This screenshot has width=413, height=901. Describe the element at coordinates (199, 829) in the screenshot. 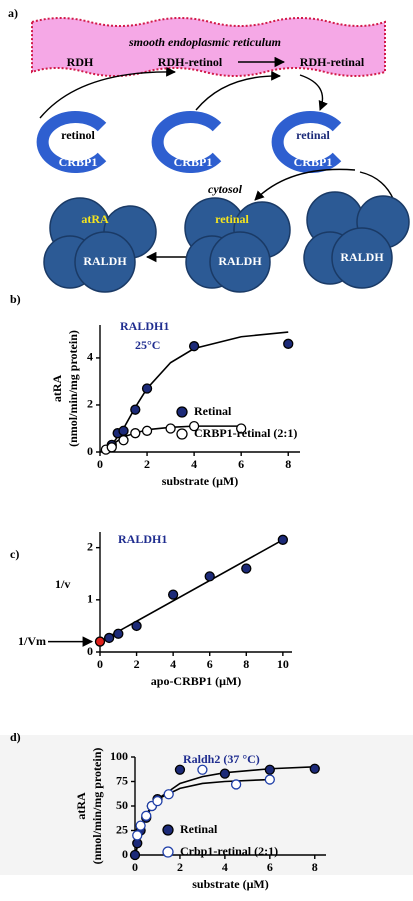

I see `legend-label: Retinal` at that location.